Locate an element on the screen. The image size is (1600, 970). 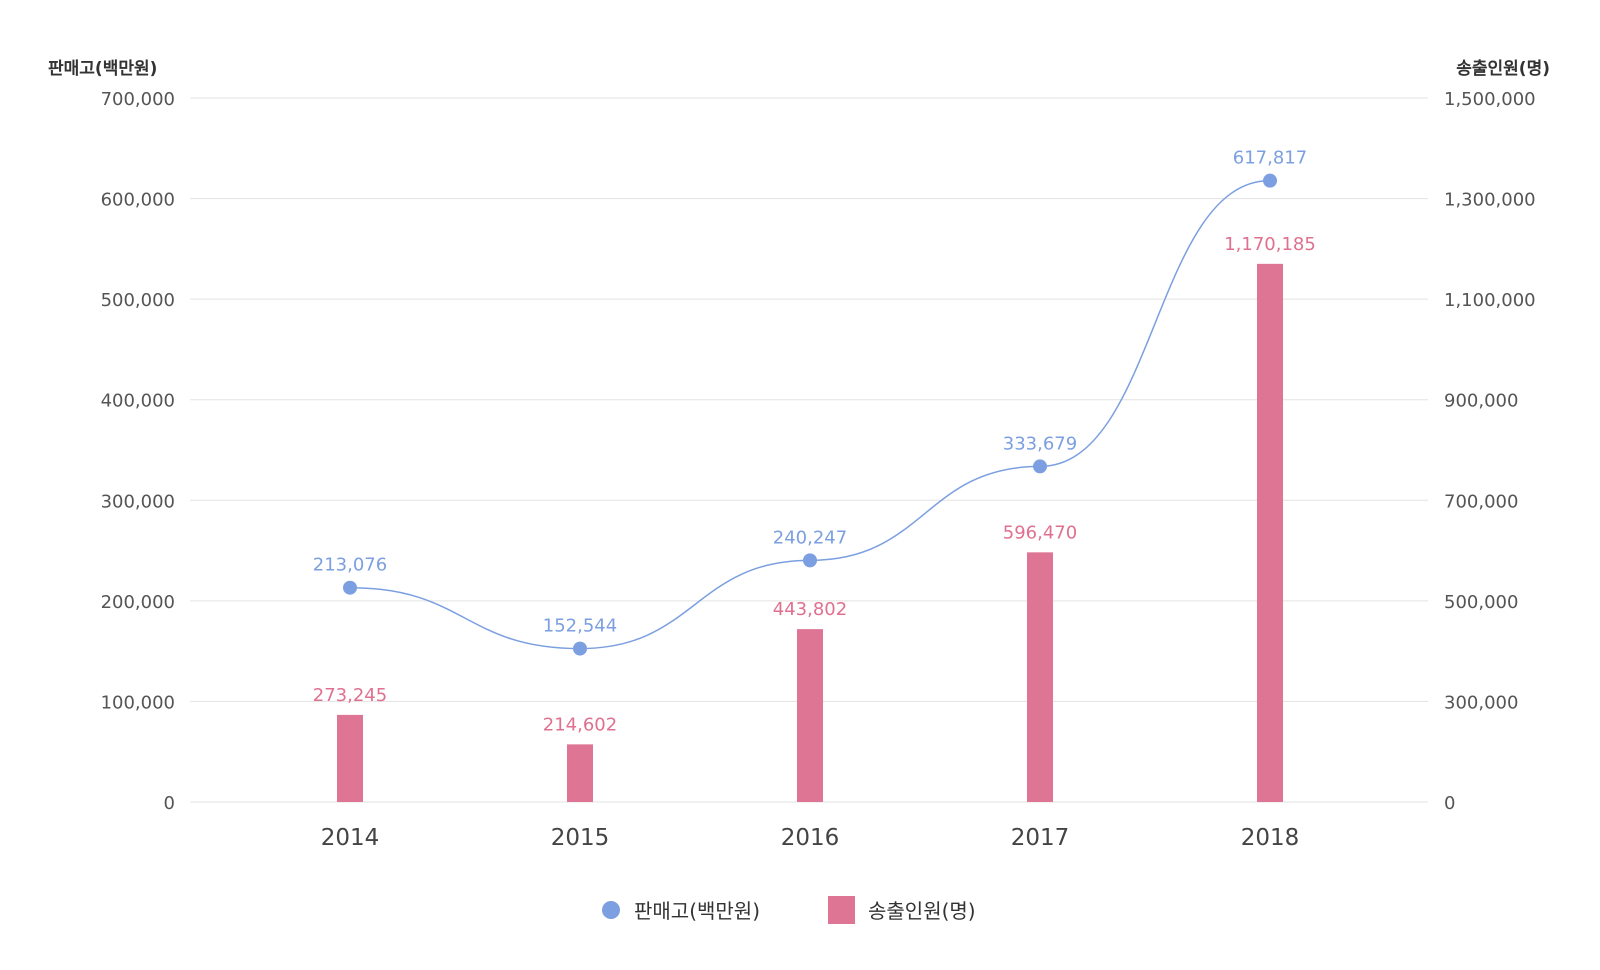
right-tick-label: 300,000 is located at coordinates (1481, 702).